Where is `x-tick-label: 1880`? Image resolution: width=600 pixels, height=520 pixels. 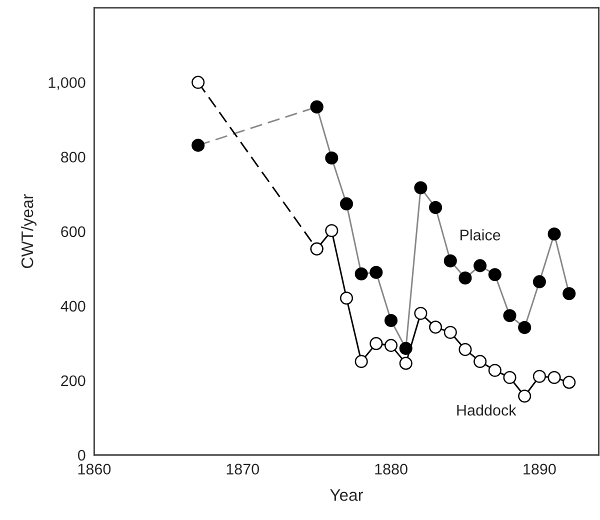 x-tick-label: 1880 is located at coordinates (391, 469).